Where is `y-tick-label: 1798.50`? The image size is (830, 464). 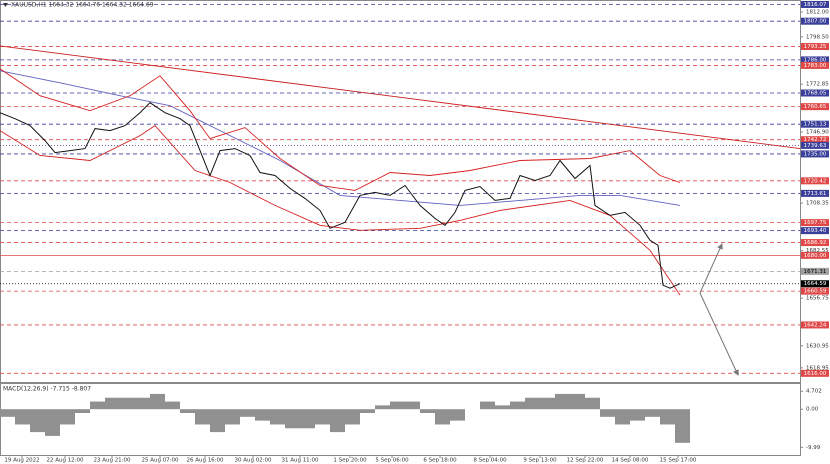 y-tick-label: 1798.50 is located at coordinates (817, 37).